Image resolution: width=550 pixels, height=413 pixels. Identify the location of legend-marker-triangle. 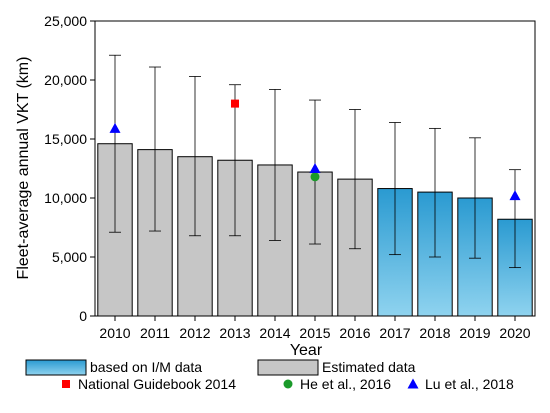
(413, 383).